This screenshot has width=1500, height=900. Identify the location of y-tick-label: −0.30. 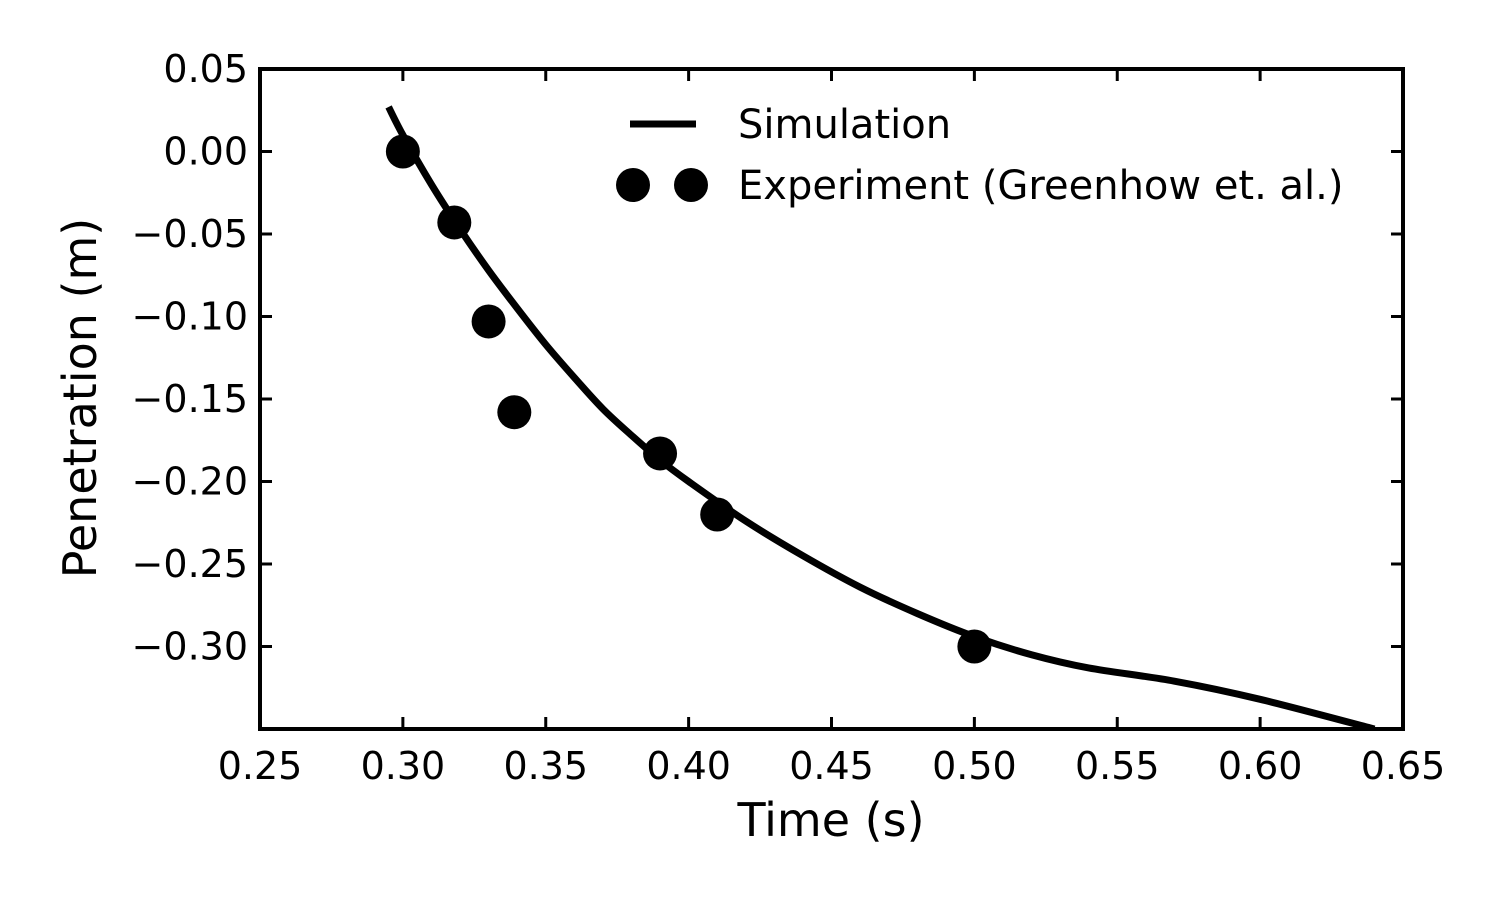
(190, 647).